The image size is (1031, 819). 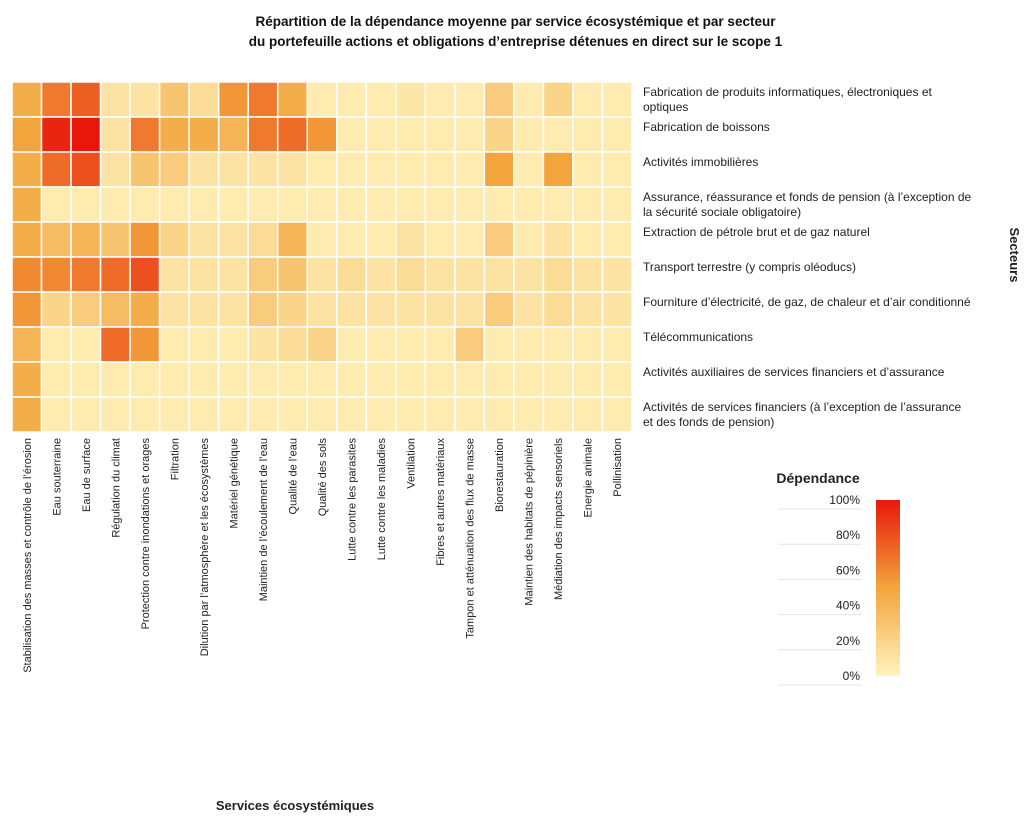 I want to click on legend-tick-label: 100%, so click(x=844, y=500).